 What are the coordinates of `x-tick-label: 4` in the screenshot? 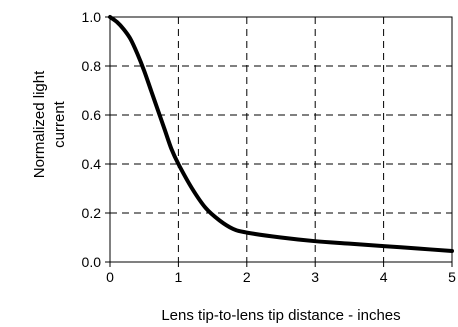 It's located at (384, 277).